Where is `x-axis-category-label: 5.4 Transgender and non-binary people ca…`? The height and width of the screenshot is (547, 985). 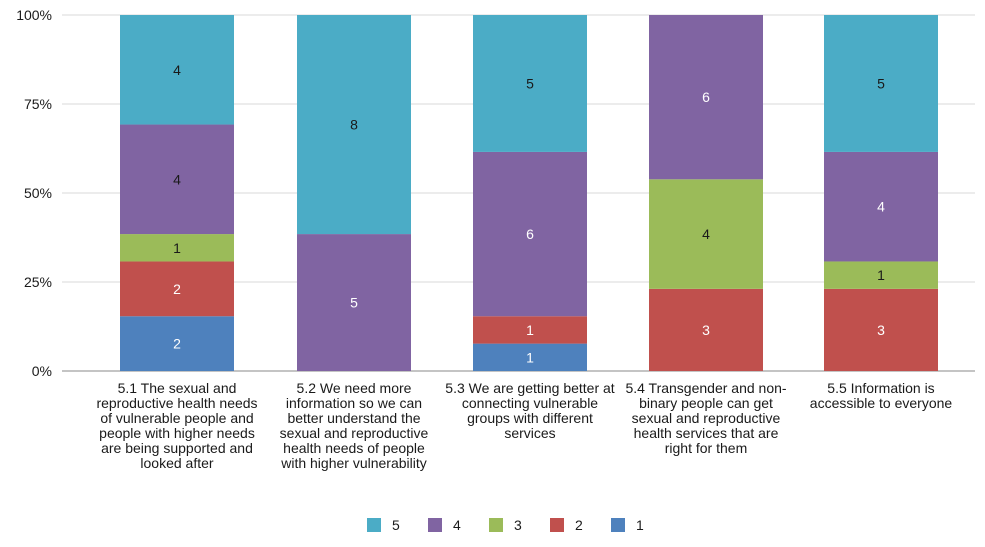 x-axis-category-label: 5.4 Transgender and non-binary people ca… is located at coordinates (706, 418).